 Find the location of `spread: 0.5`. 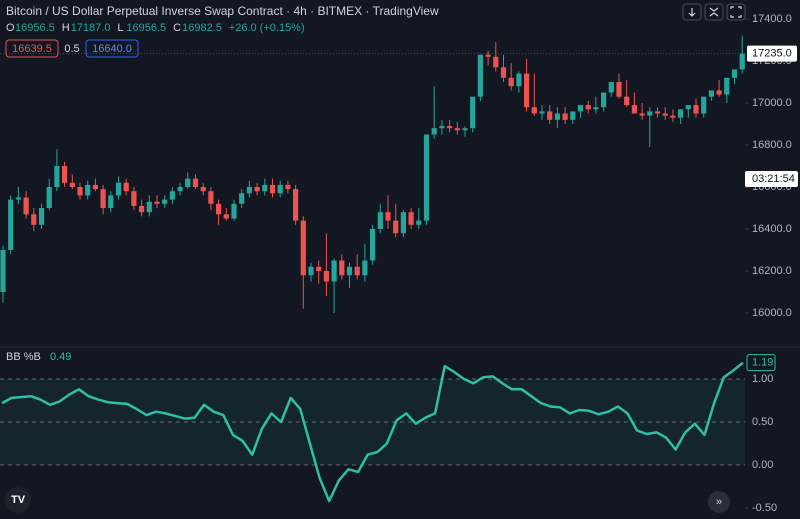

spread: 0.5 is located at coordinates (71, 49).